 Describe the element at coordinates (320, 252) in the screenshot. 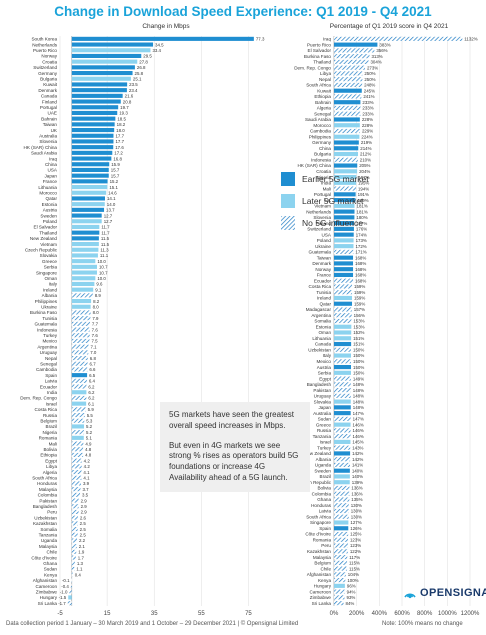

I see `right-category-label: Guatemala` at that location.